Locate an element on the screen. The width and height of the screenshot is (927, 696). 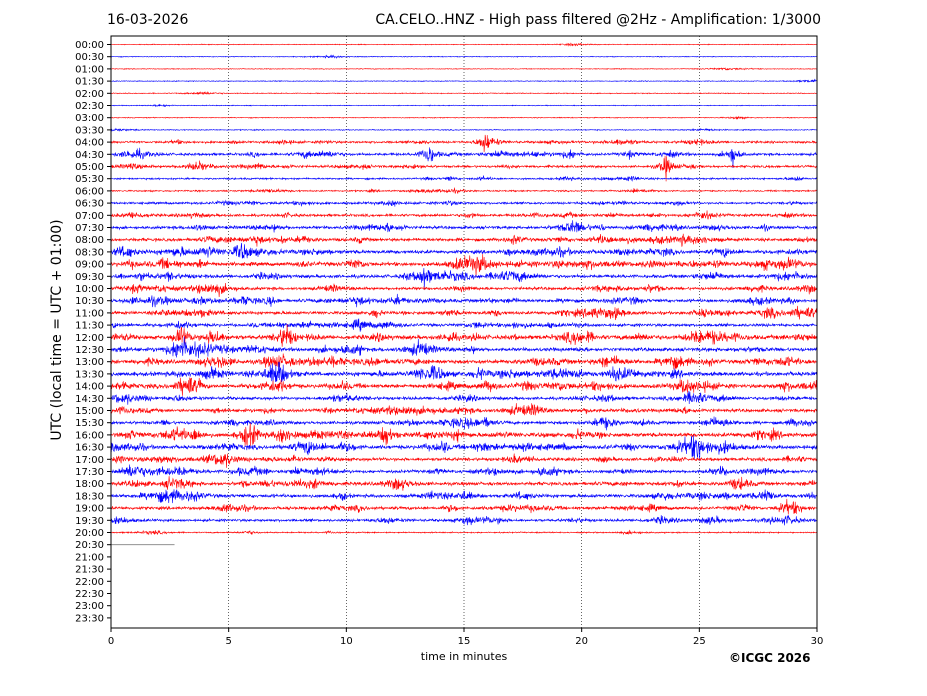
y-tick-label: 04:00 is located at coordinates (89, 143).